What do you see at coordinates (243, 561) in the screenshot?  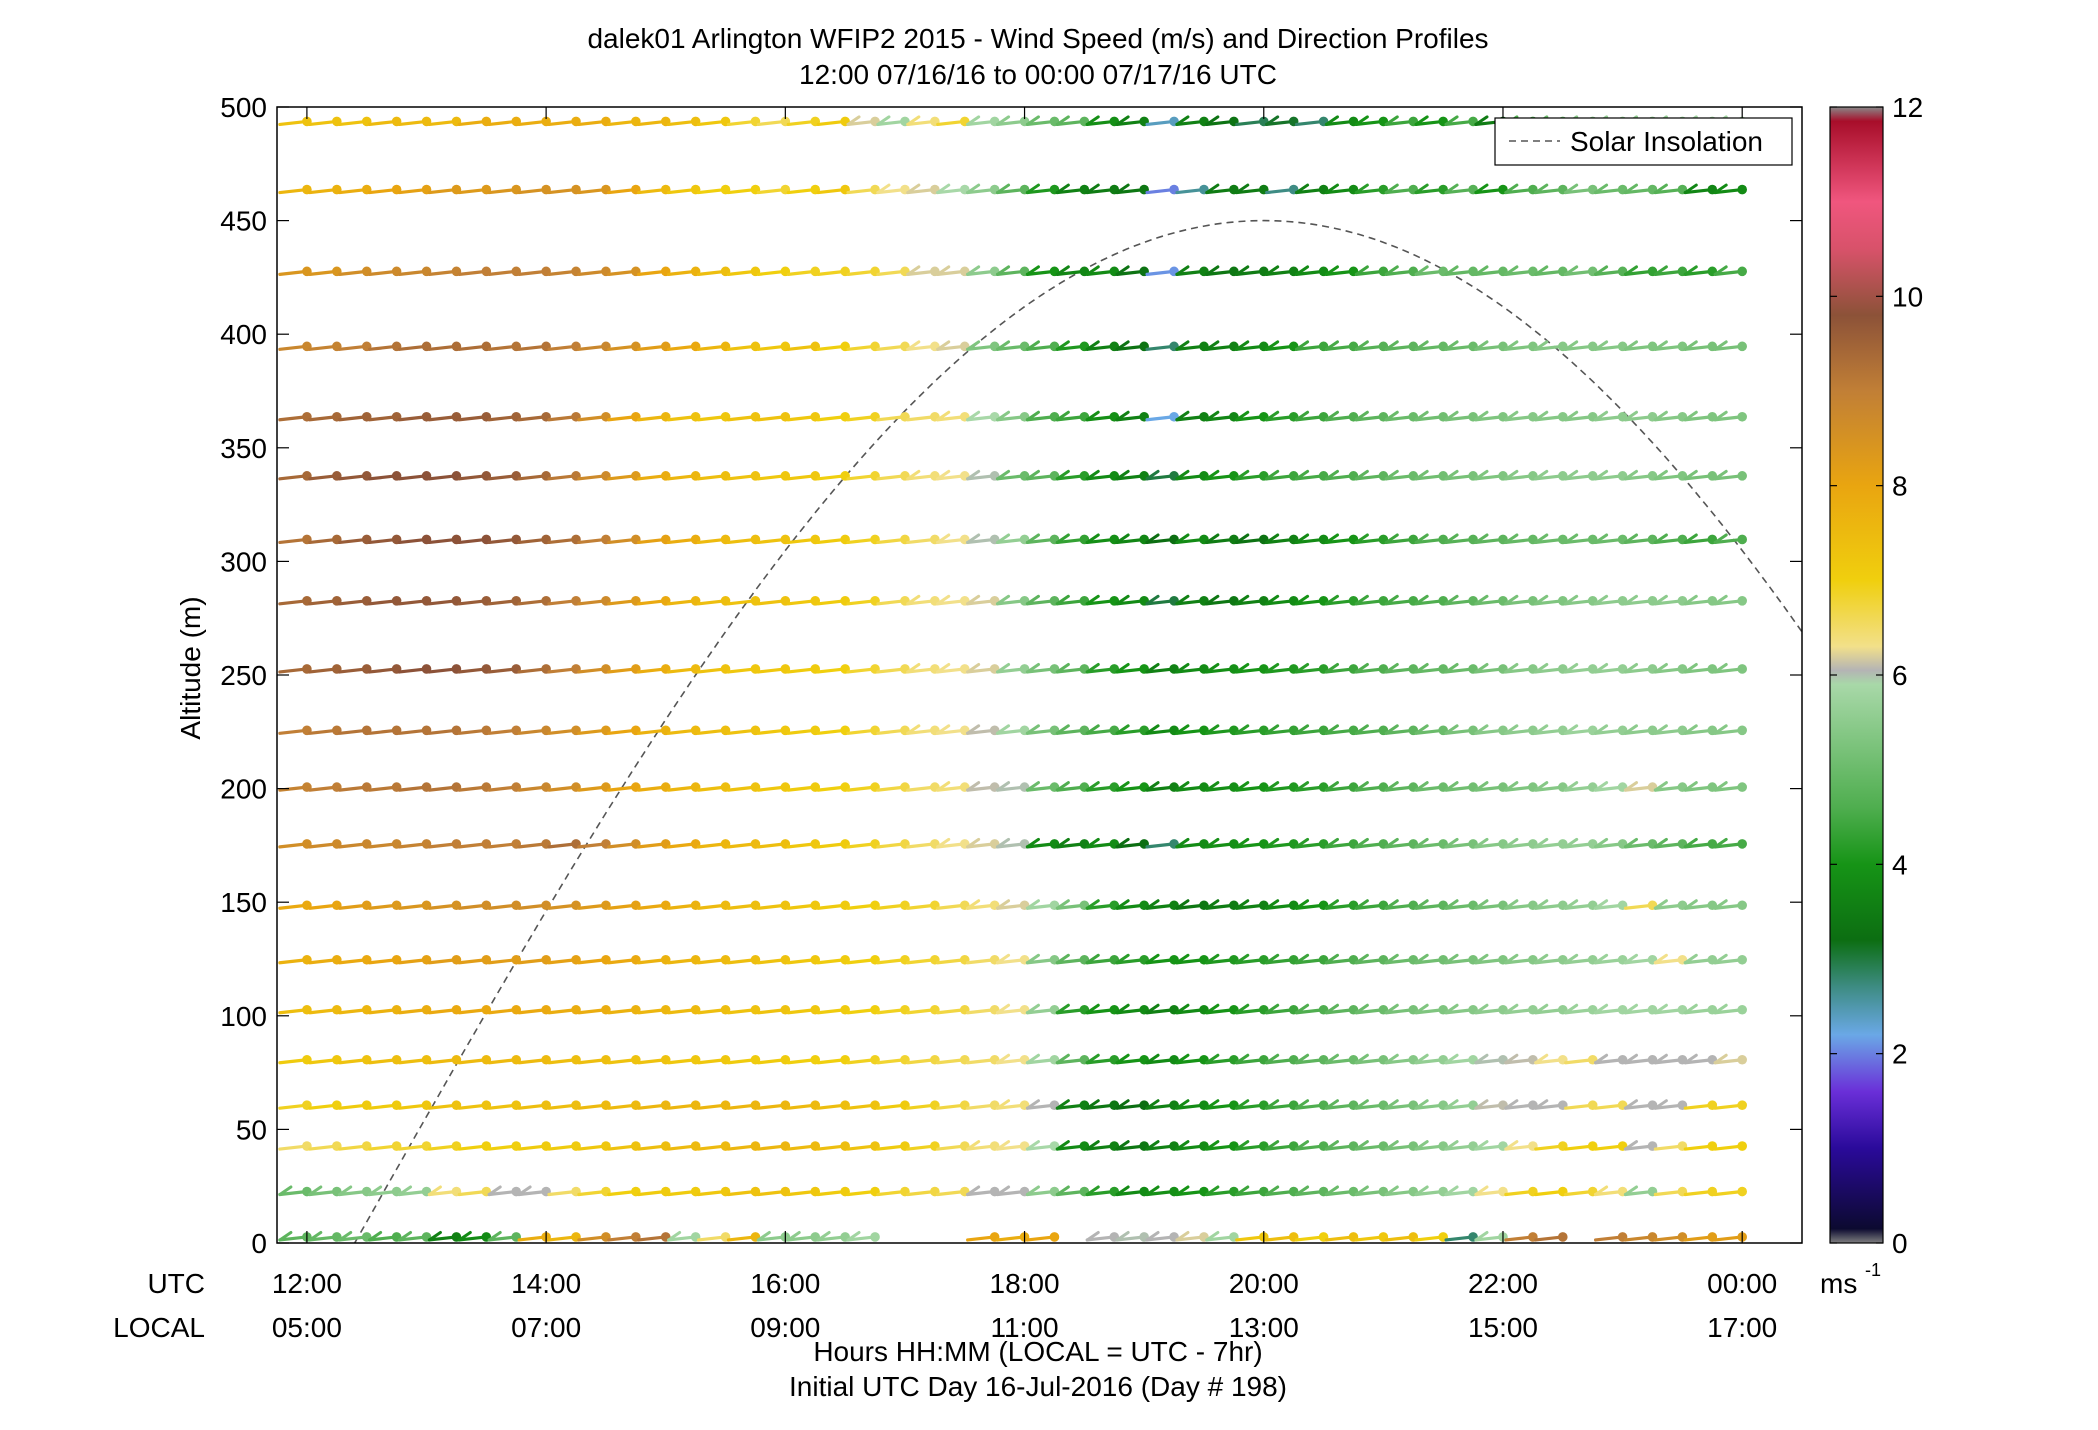 I see `y-tick-label: 300` at bounding box center [243, 561].